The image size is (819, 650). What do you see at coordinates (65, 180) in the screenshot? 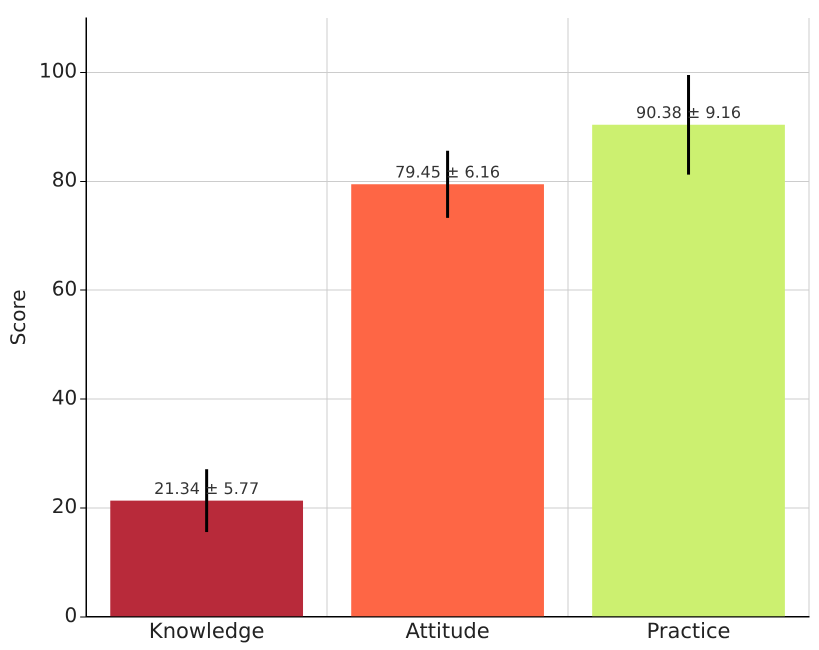
I see `y-tick-label: 80` at bounding box center [65, 180].